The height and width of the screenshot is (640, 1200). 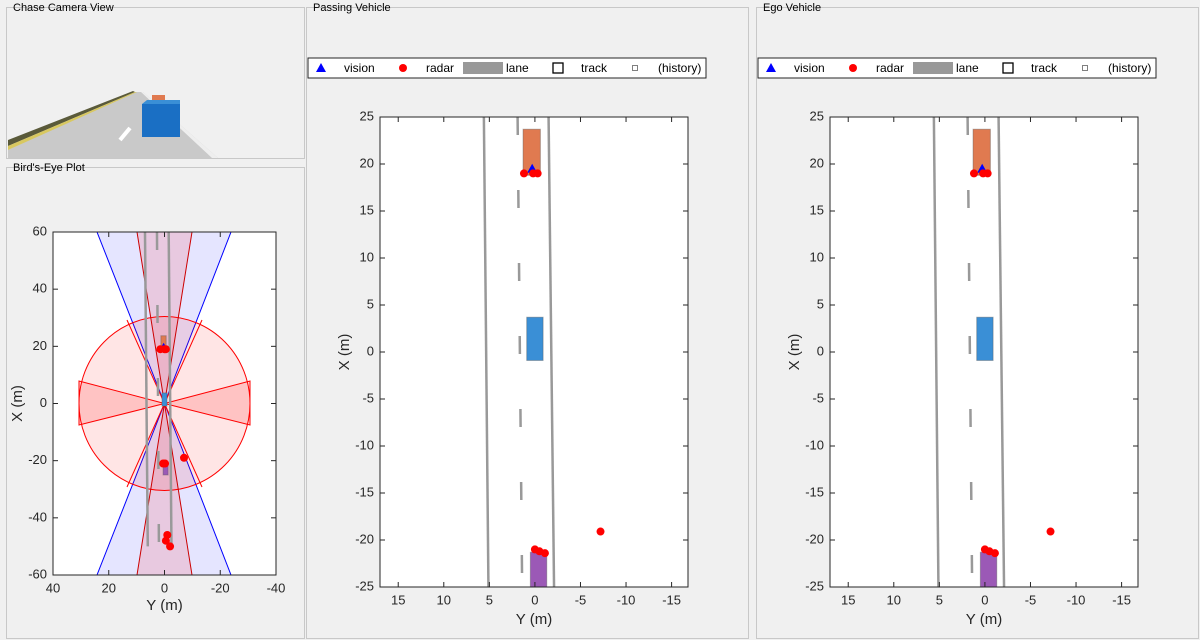 What do you see at coordinates (40, 230) in the screenshot?
I see `tick-label: 60` at bounding box center [40, 230].